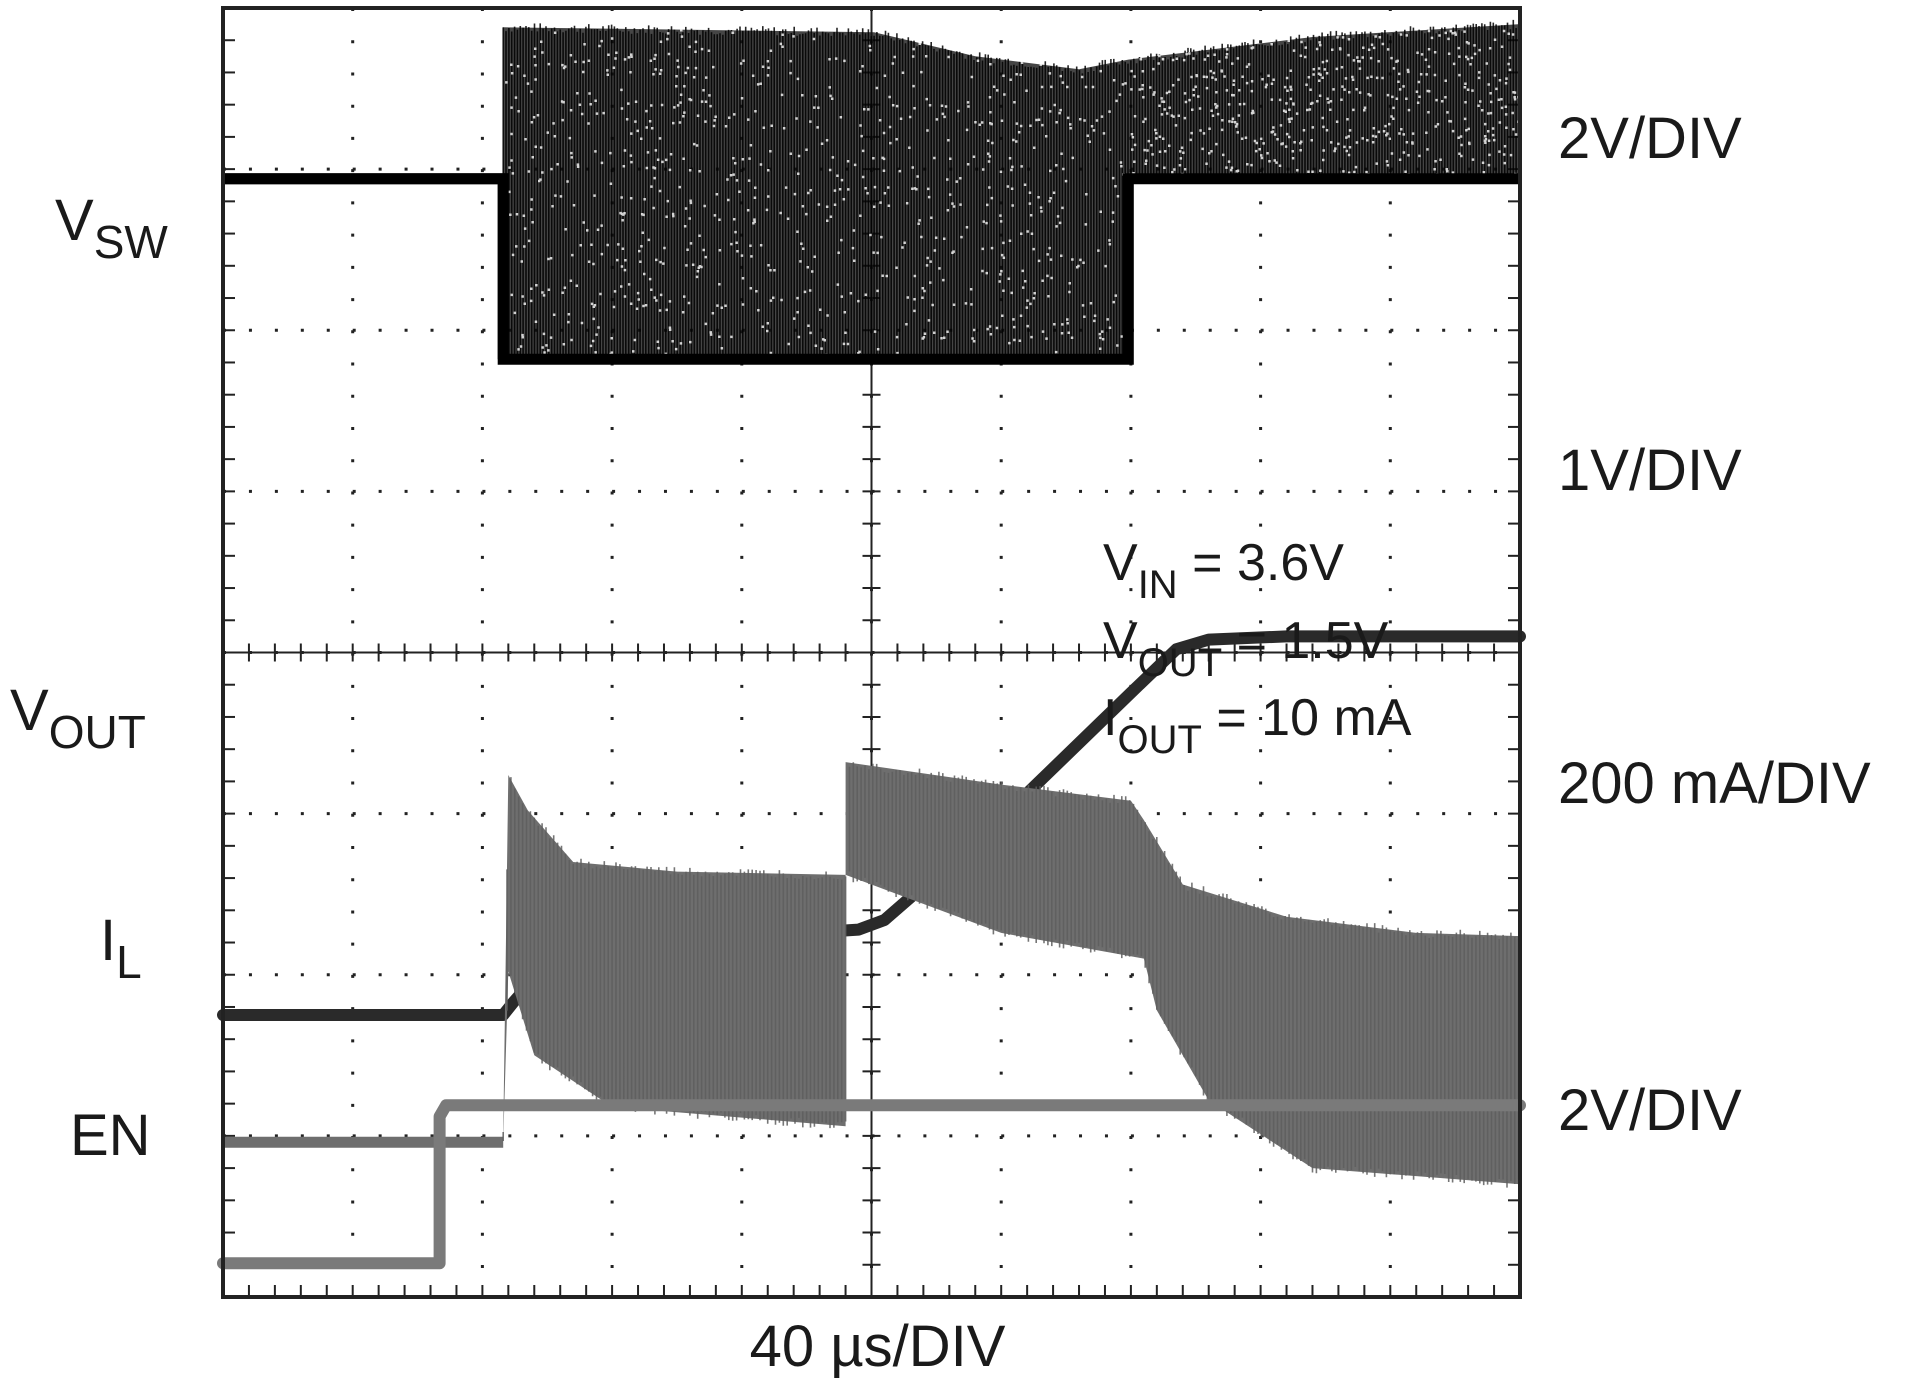 The width and height of the screenshot is (1917, 1387). I want to click on annotation-line: VIN = 3.6V, so click(1223, 570).